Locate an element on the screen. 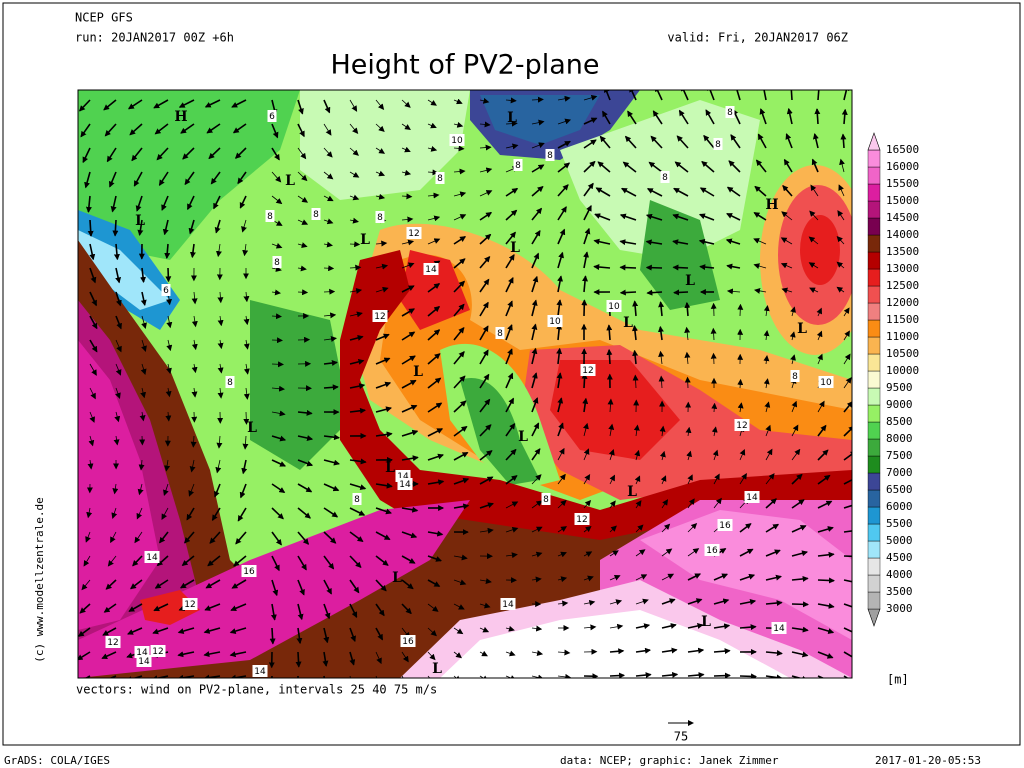  colorbar-label: 8000 is located at coordinates (899, 438).